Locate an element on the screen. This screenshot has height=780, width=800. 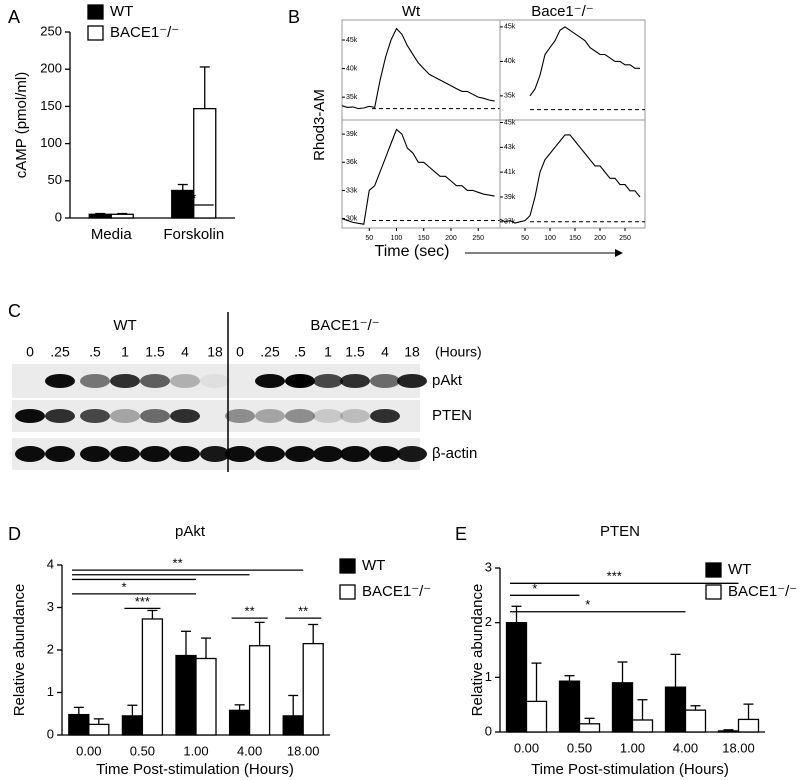
column-title: Wt is located at coordinates (411, 11).